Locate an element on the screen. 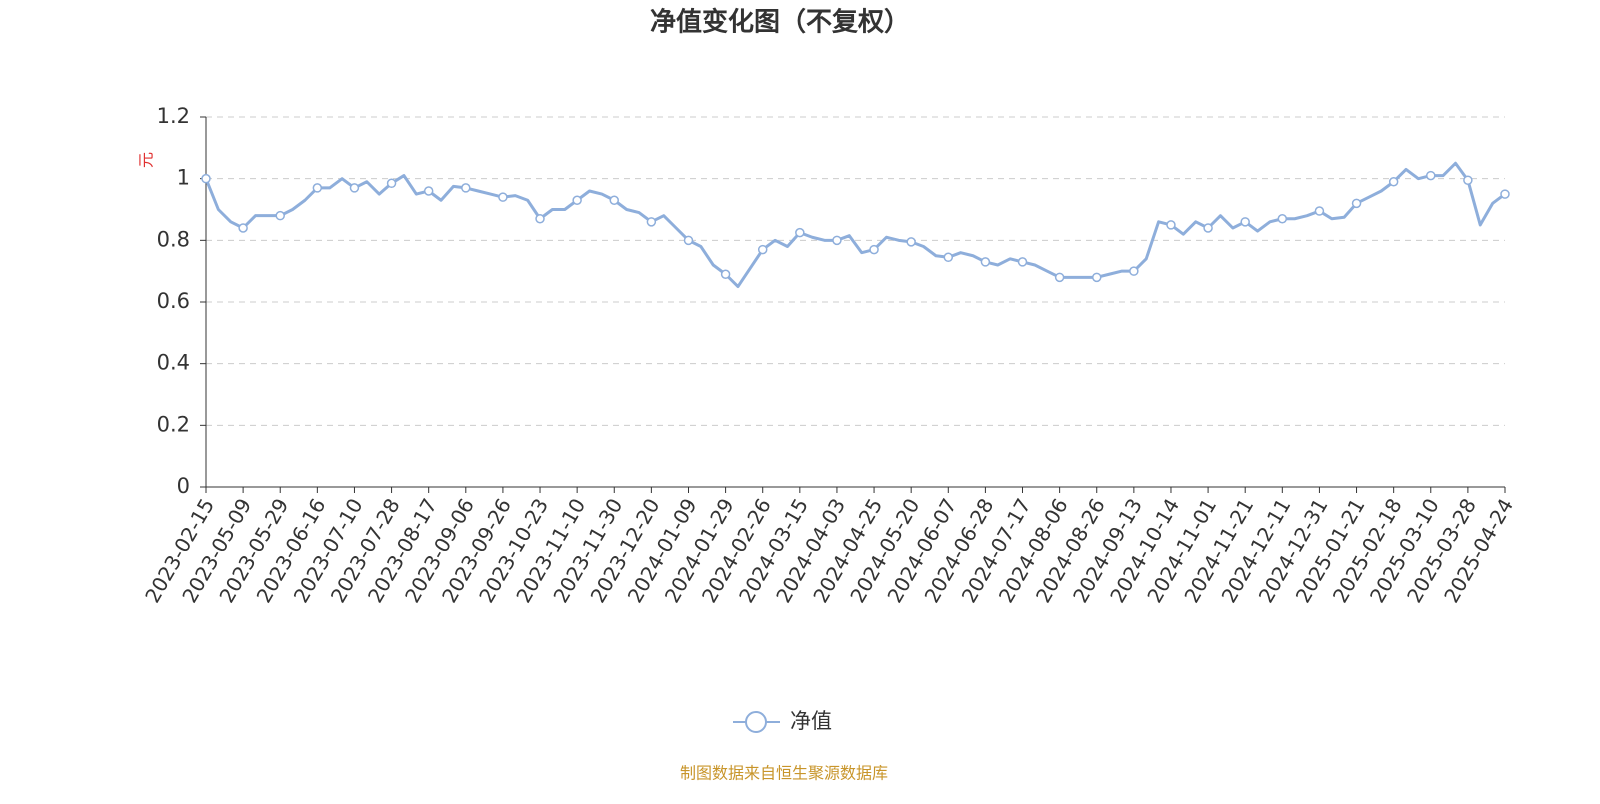 Image resolution: width=1600 pixels, height=804 pixels. legend-marker is located at coordinates (756, 722).